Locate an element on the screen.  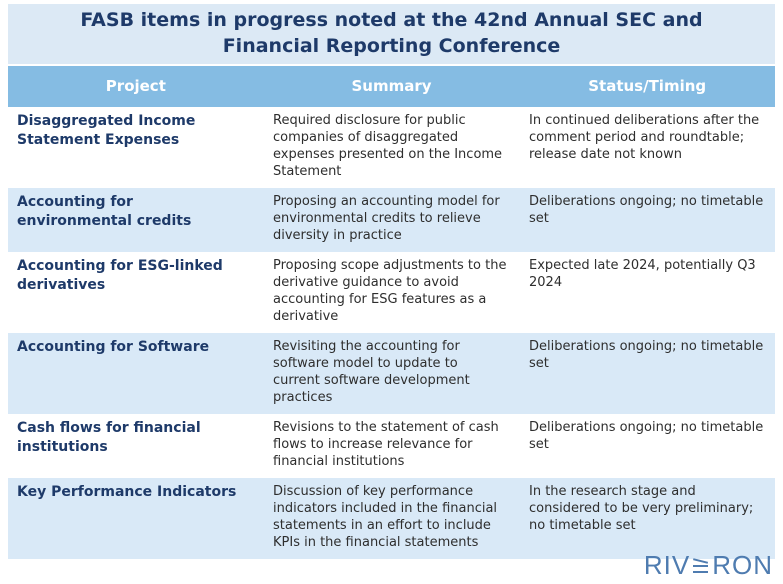
riveron-e-icon is located at coordinates (701, 565).